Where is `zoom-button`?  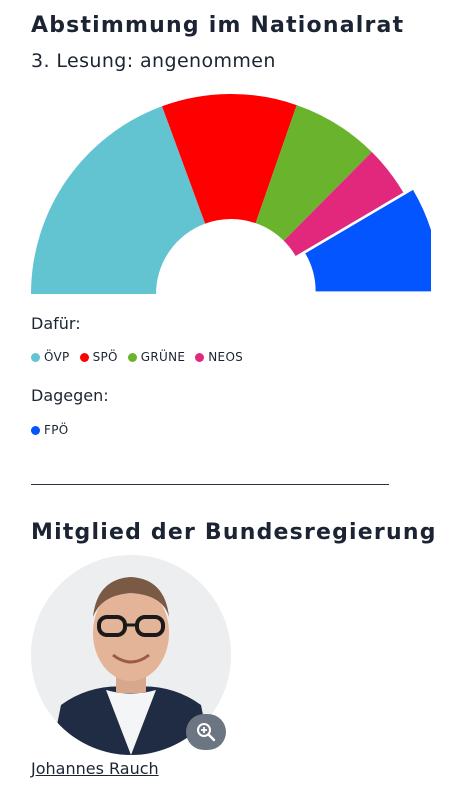
zoom-button is located at coordinates (206, 732).